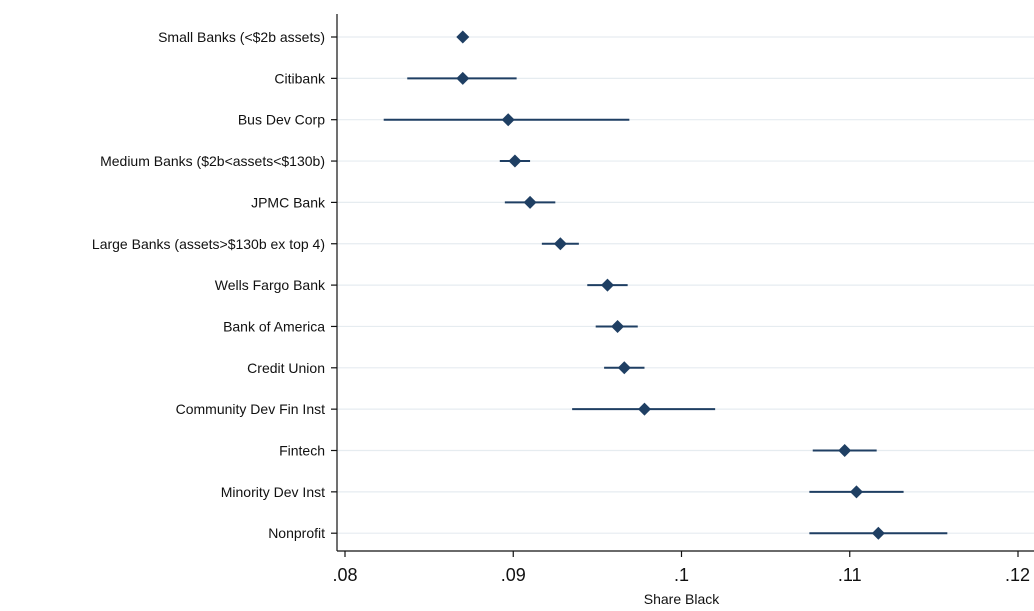  Describe the element at coordinates (241, 37) in the screenshot. I see `category-label: Small Banks (<$2b assets)` at that location.